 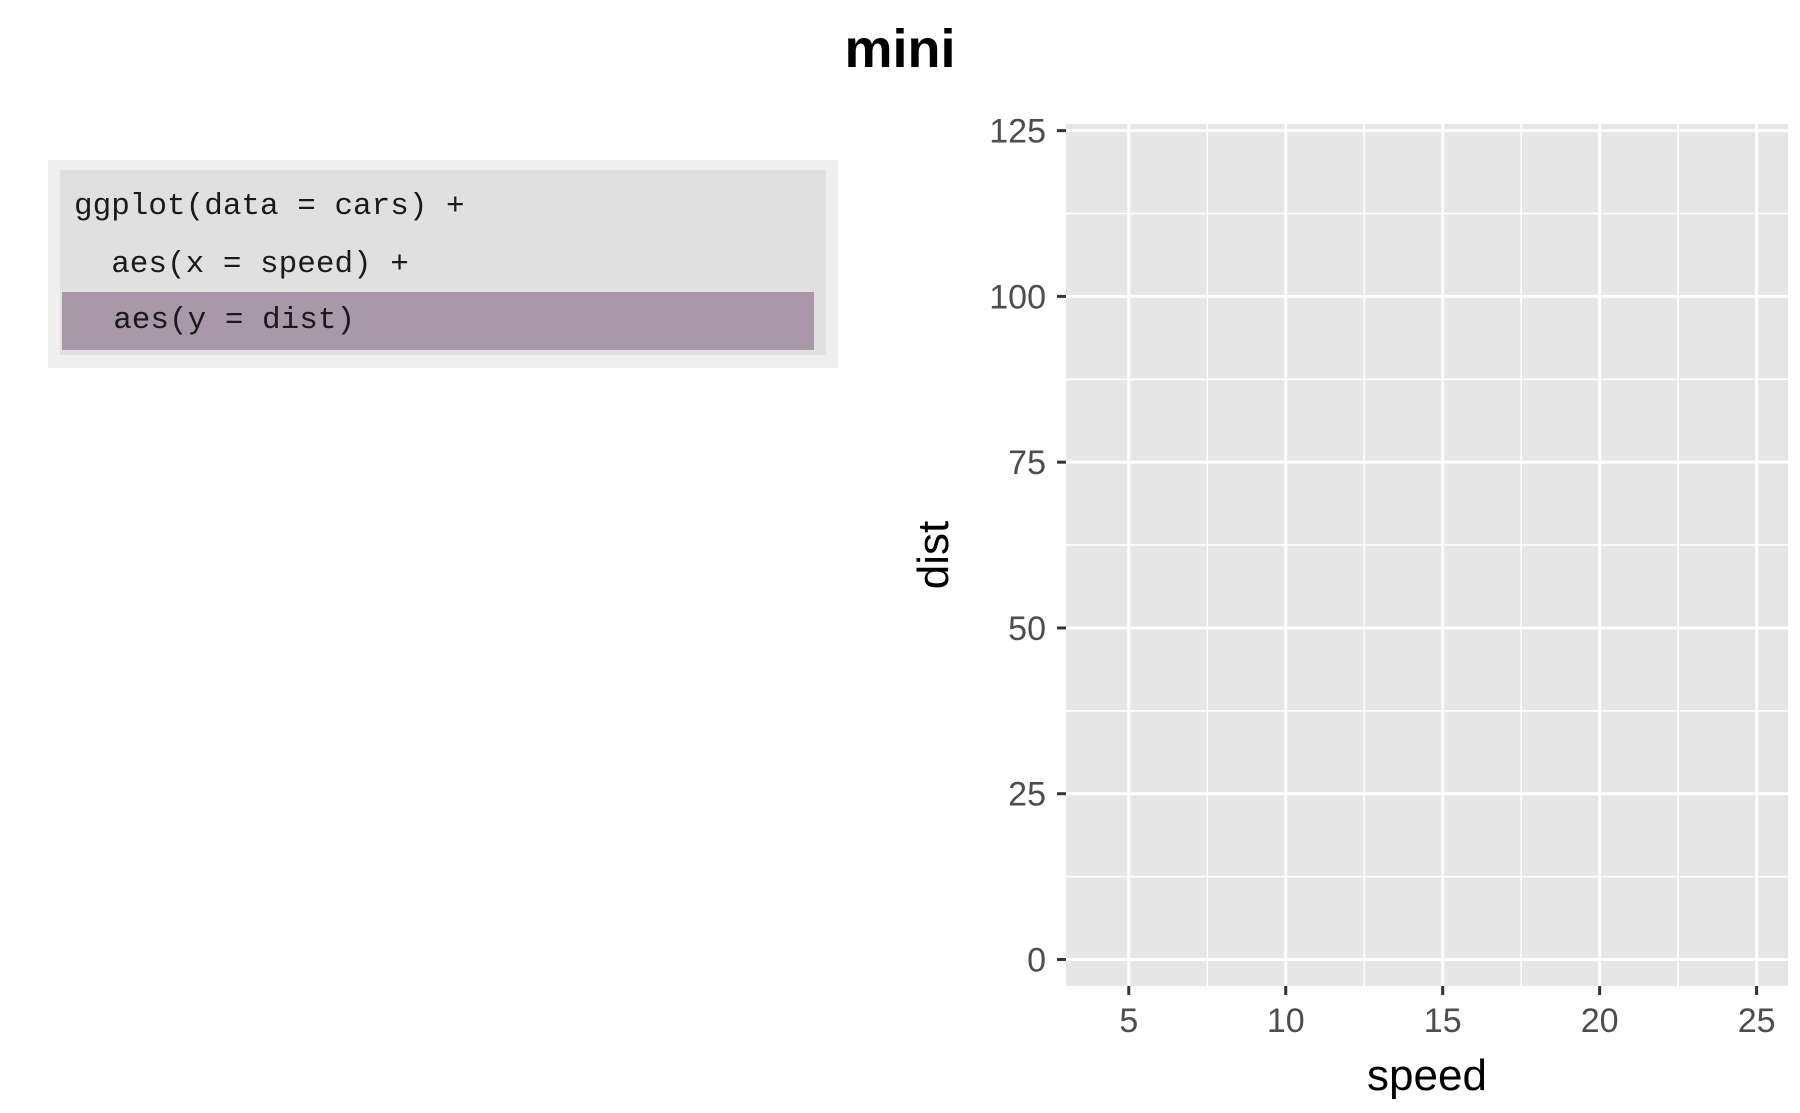 I want to click on code-line-aes-y-highlighted: aes(y = dist), so click(x=438, y=321).